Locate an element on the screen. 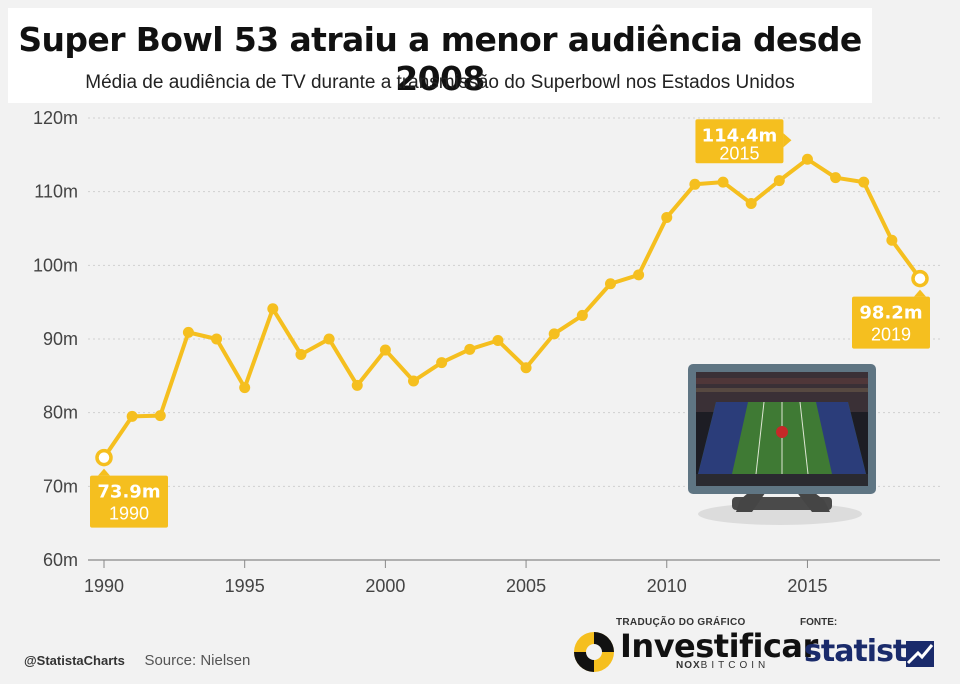 The height and width of the screenshot is (684, 960). footer-left: @StatistaCharts Source: Nielsen is located at coordinates (137, 660).